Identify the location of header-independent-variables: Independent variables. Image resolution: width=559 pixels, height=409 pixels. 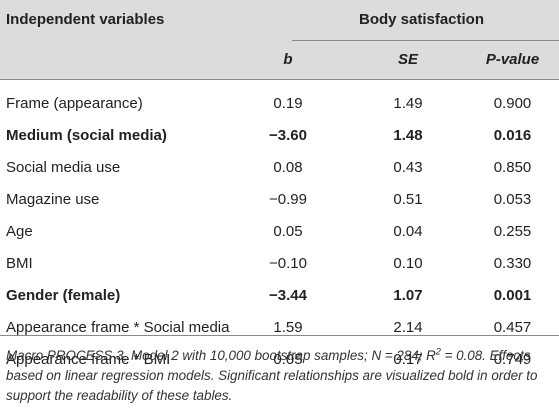
(85, 19).